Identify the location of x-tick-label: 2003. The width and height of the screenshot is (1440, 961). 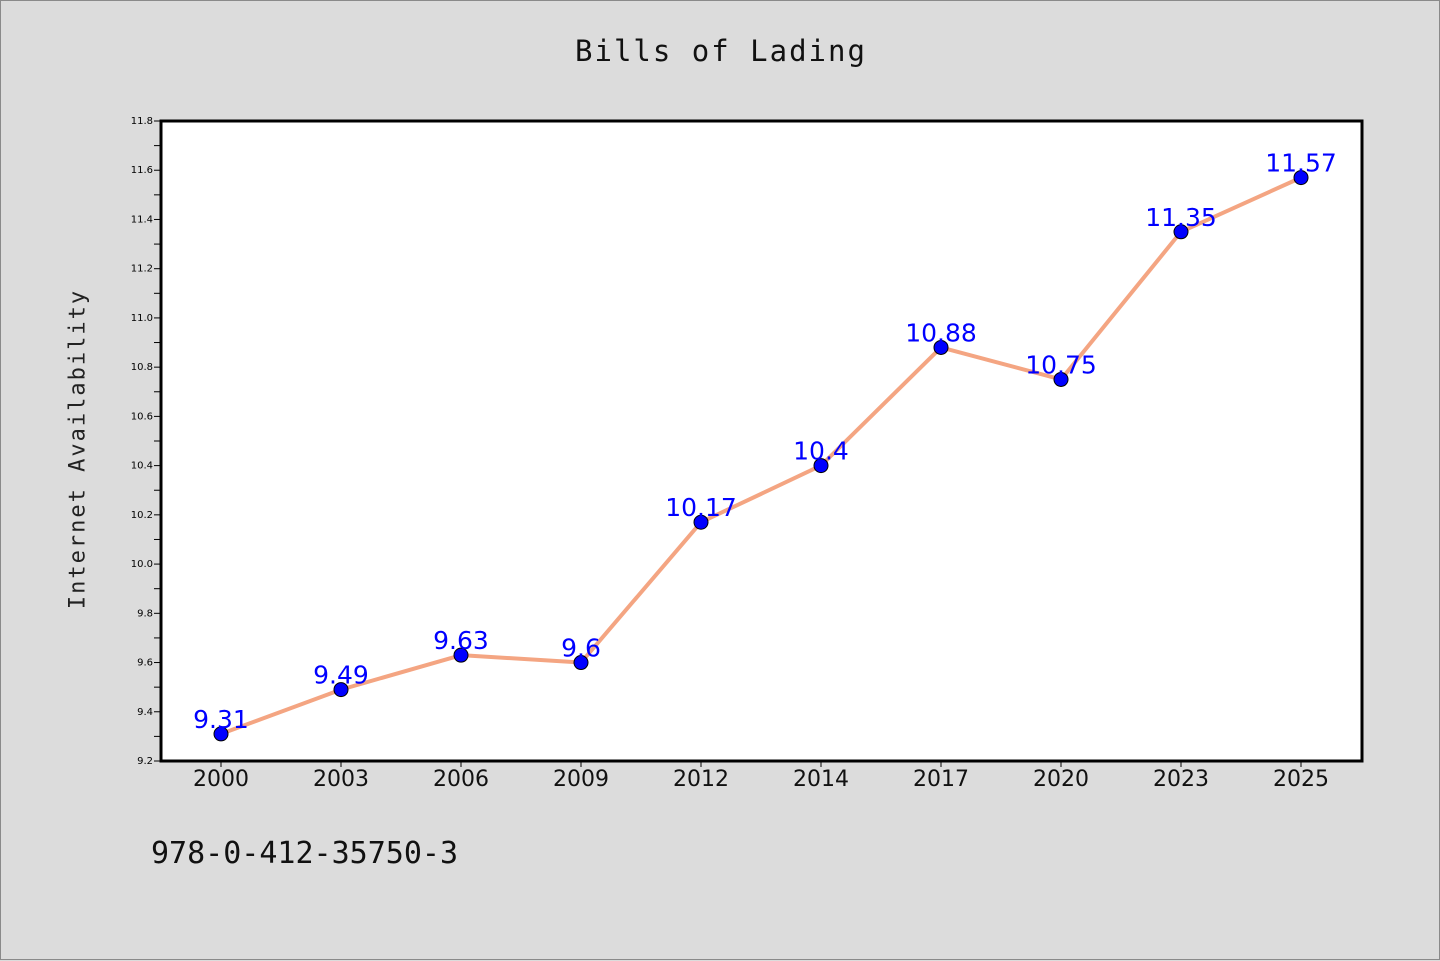
(341, 779).